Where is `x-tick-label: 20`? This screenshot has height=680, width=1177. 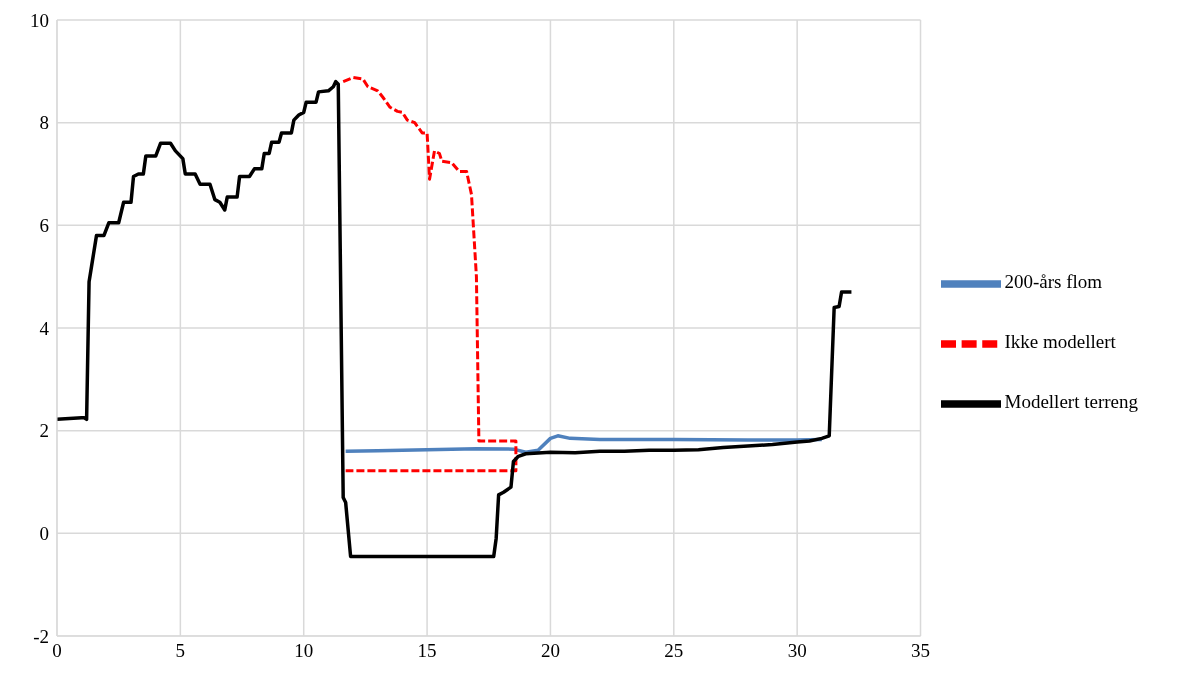 x-tick-label: 20 is located at coordinates (550, 651).